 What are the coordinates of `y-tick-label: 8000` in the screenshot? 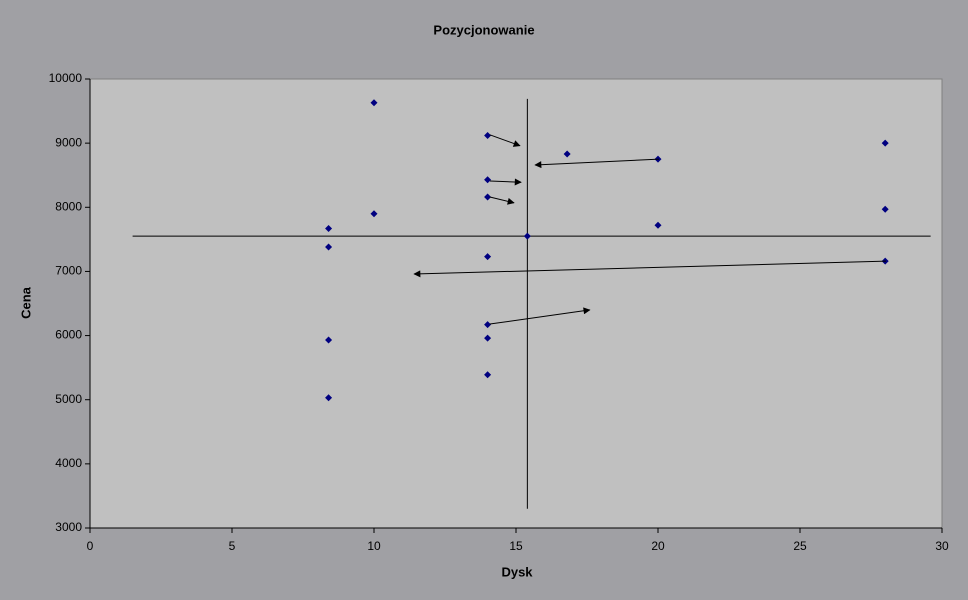 It's located at (68, 206).